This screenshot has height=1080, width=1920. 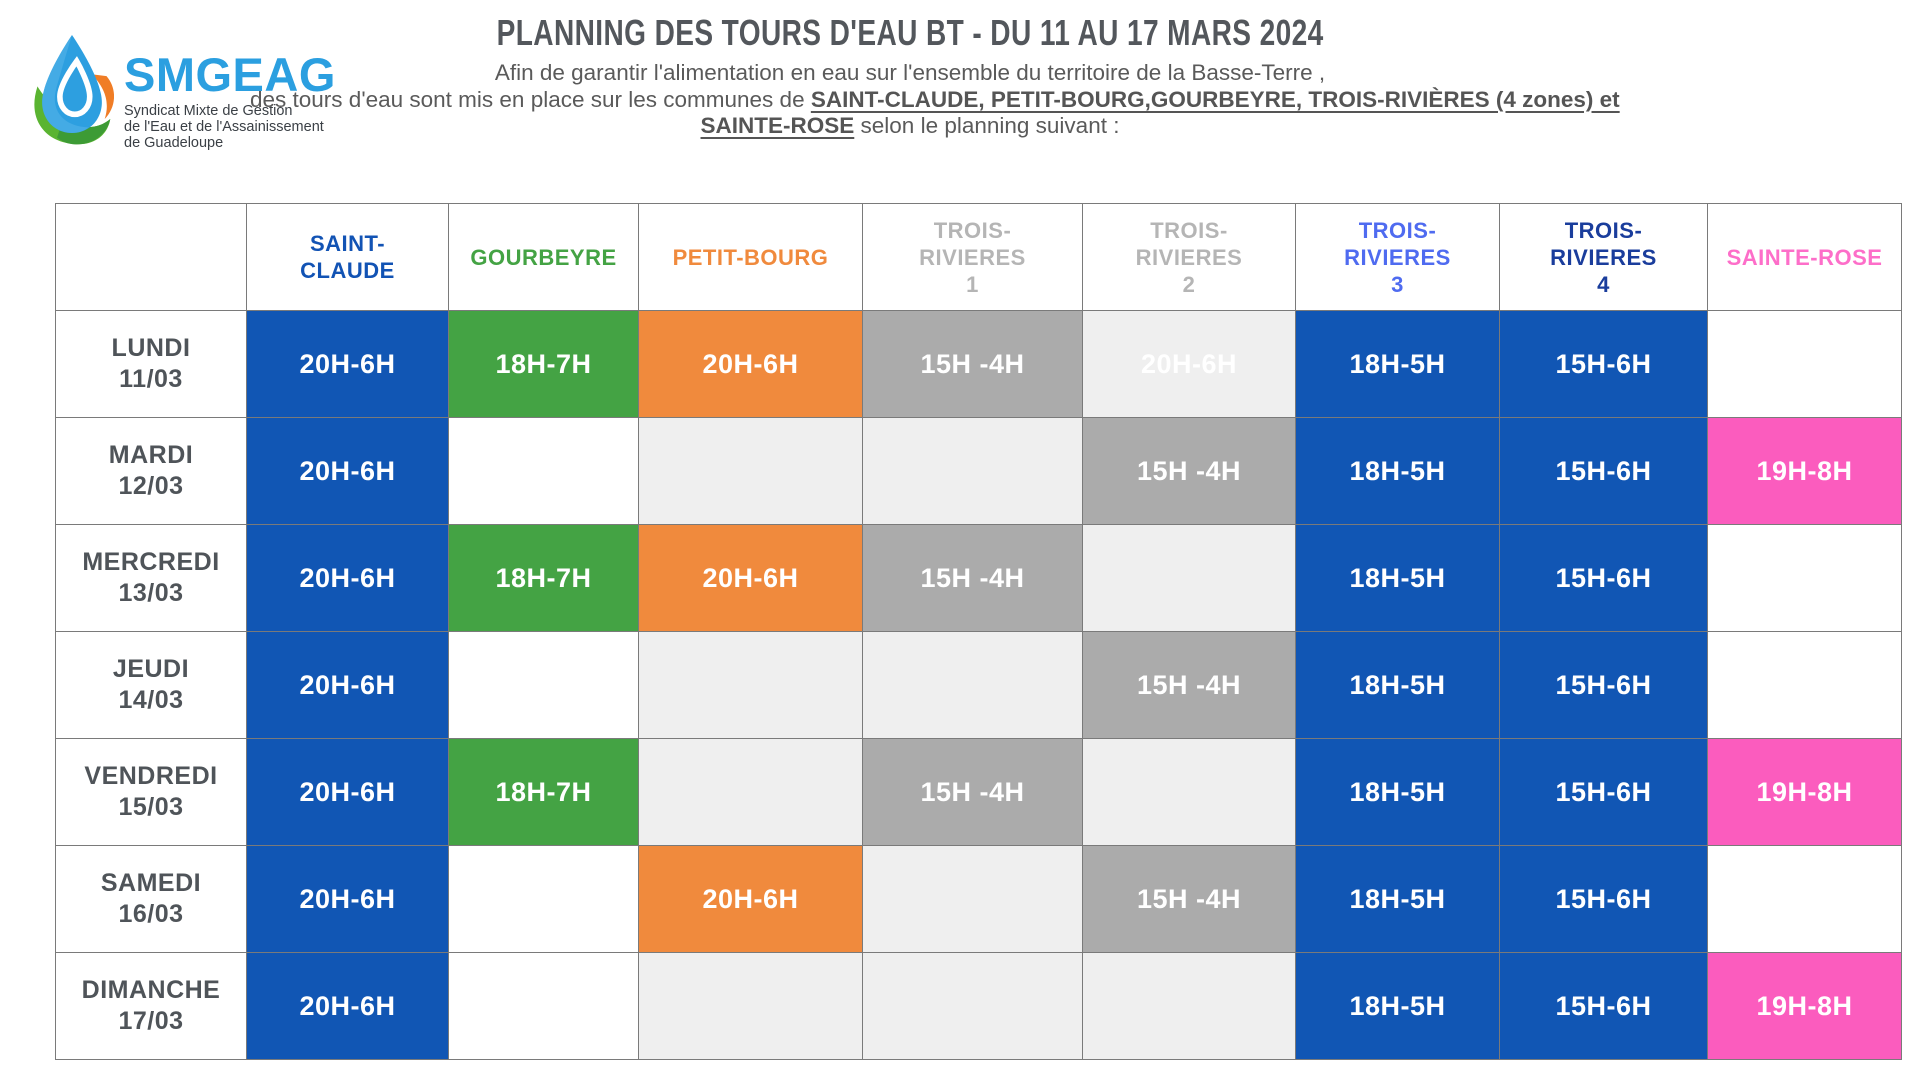 I want to click on time-cell-dimanche-trois-rivieres-4: 15H-6H, so click(x=1603, y=1006).